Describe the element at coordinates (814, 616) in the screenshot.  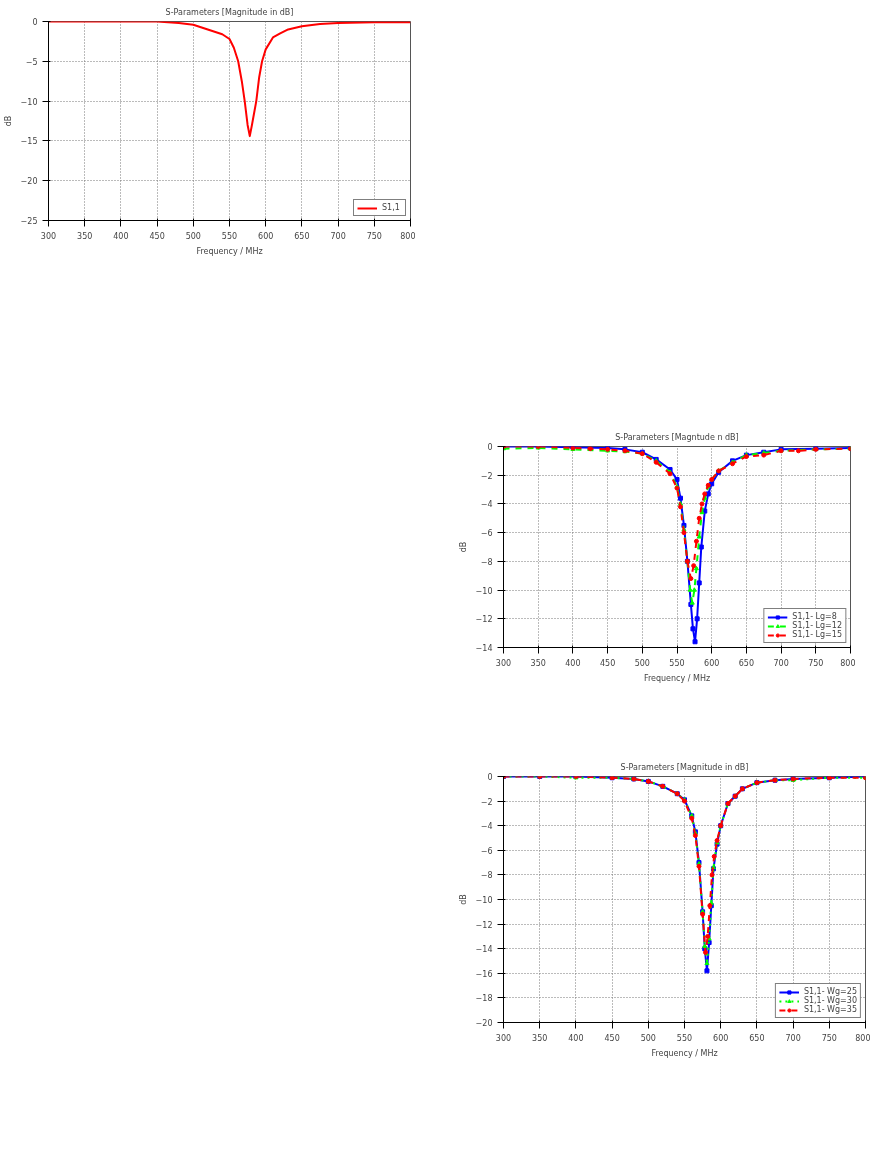
I see `legend-label: S1,1- Lg=8` at that location.